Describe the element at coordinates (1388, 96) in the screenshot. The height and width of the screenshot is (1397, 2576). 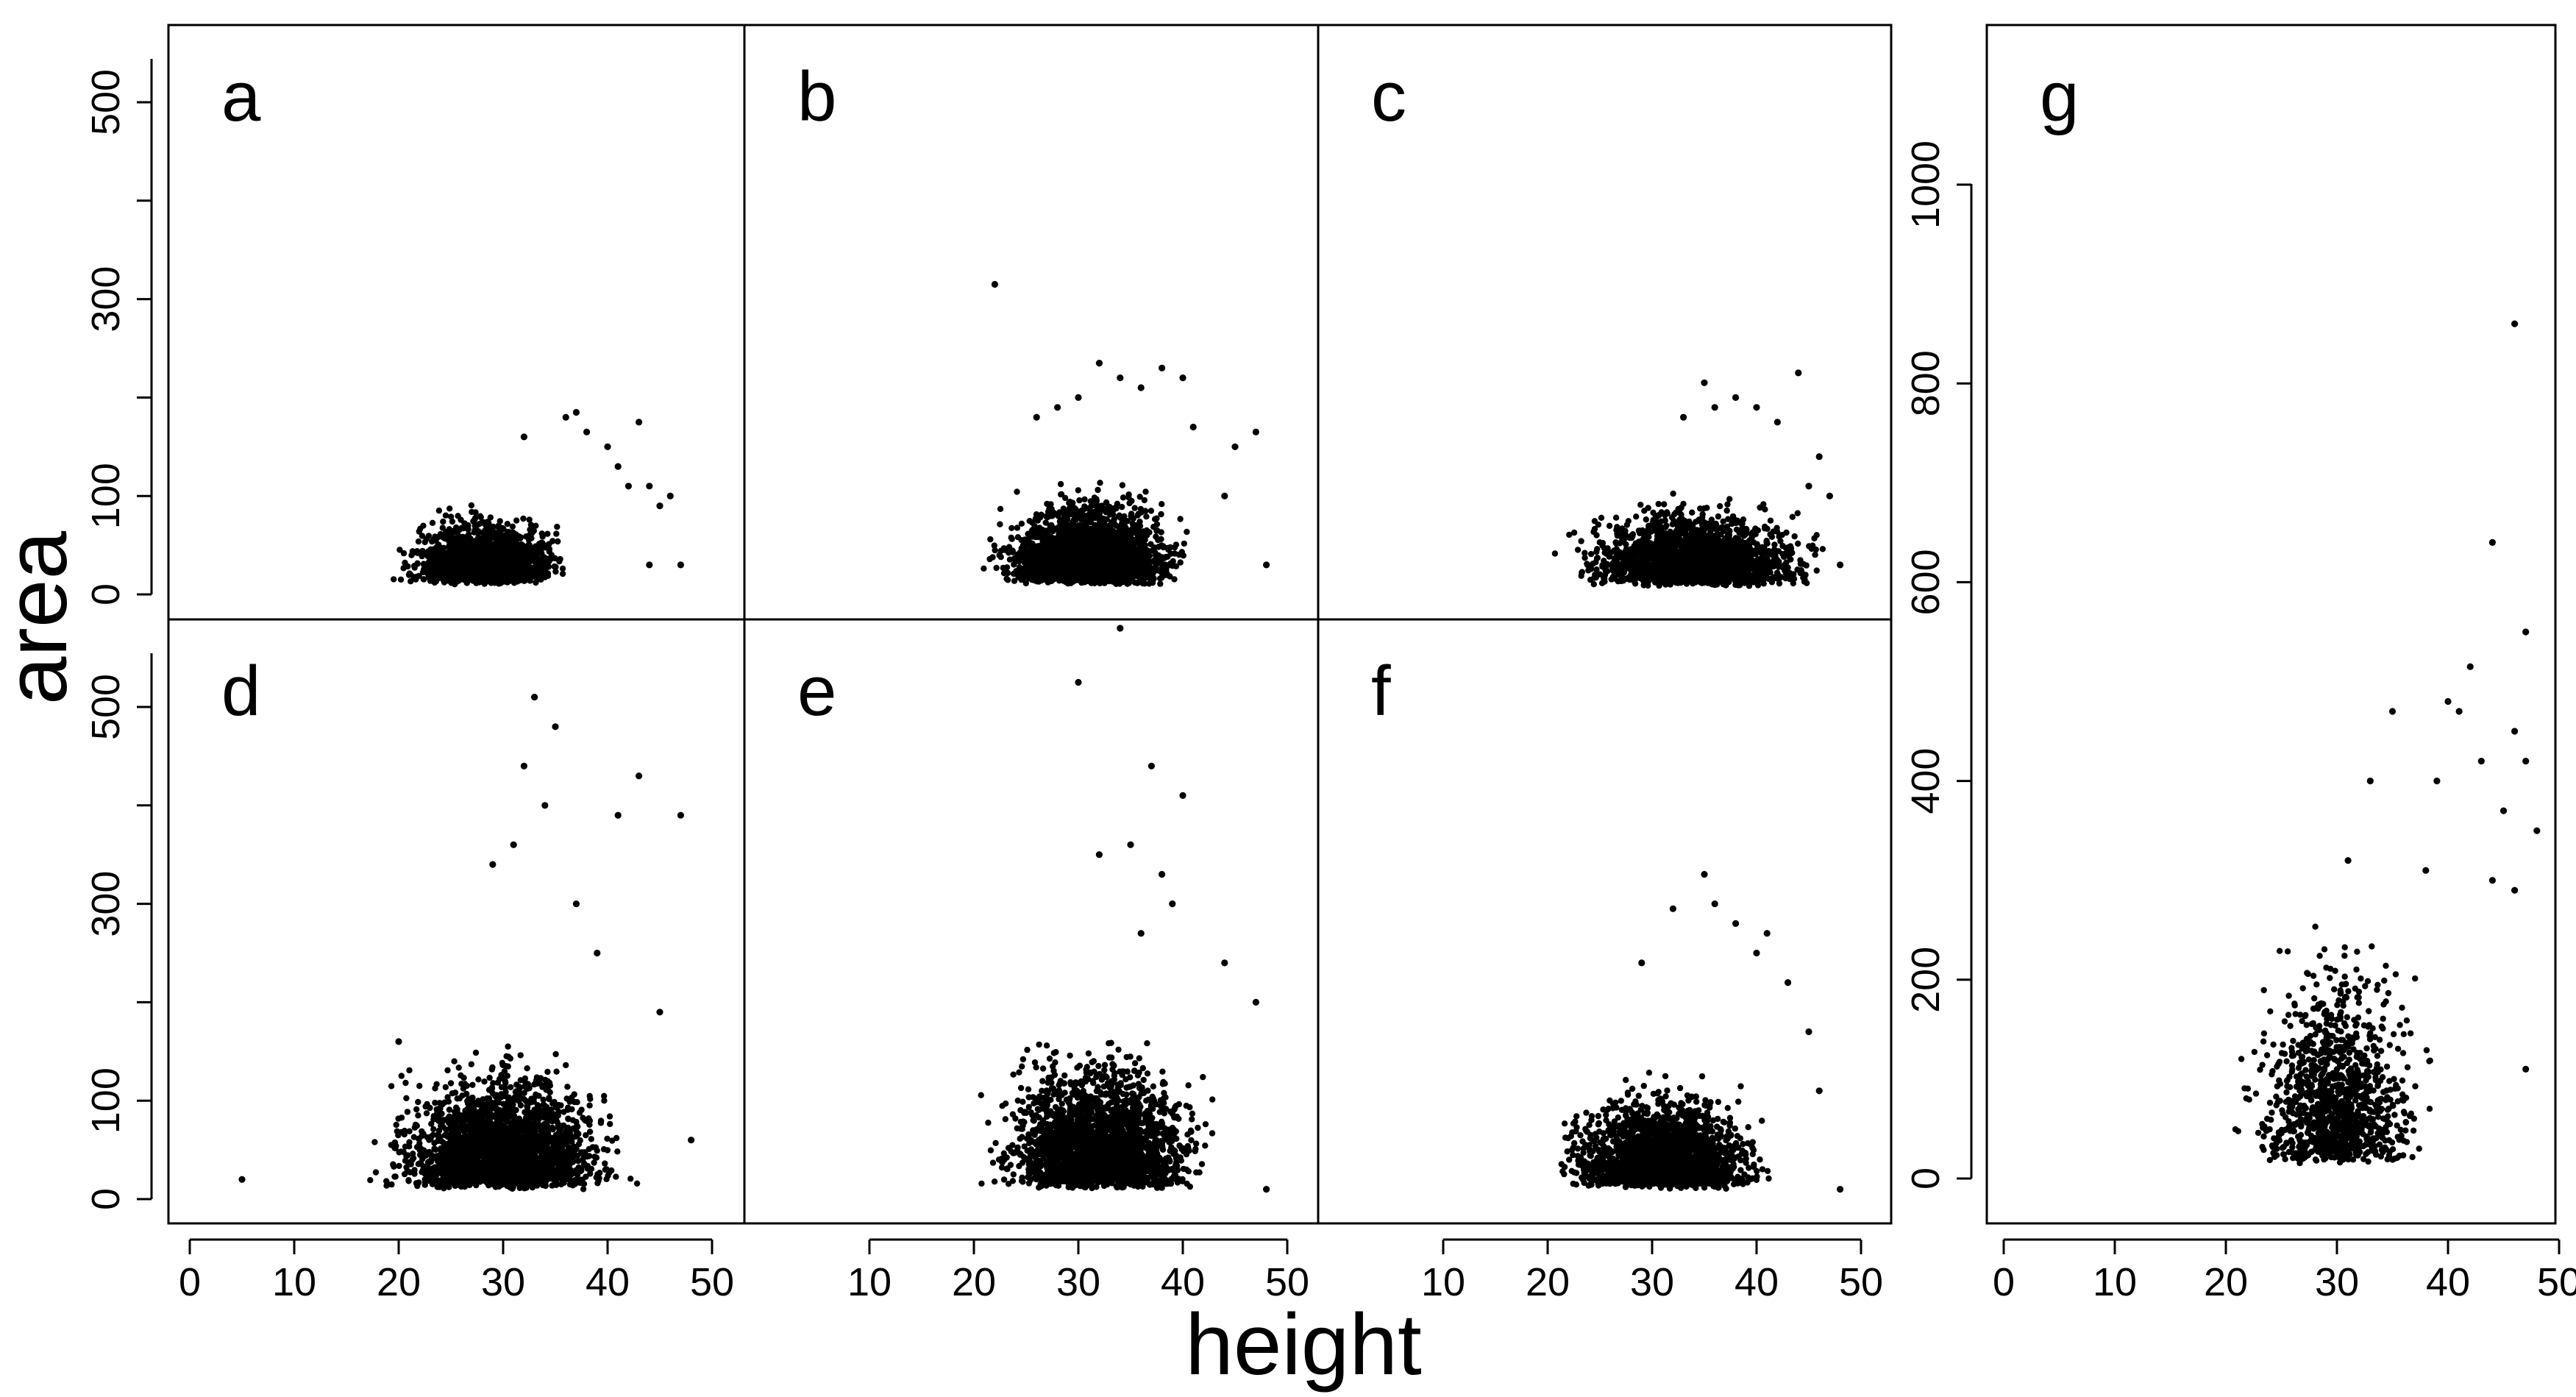
I see `panel-c-label: c` at that location.